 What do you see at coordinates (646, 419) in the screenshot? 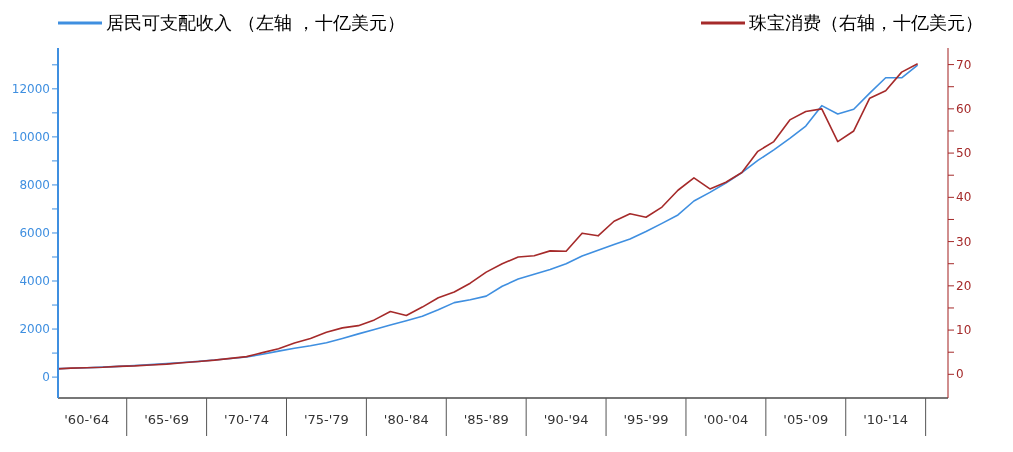
I see `x-tick-label: '95-'99` at bounding box center [646, 419].